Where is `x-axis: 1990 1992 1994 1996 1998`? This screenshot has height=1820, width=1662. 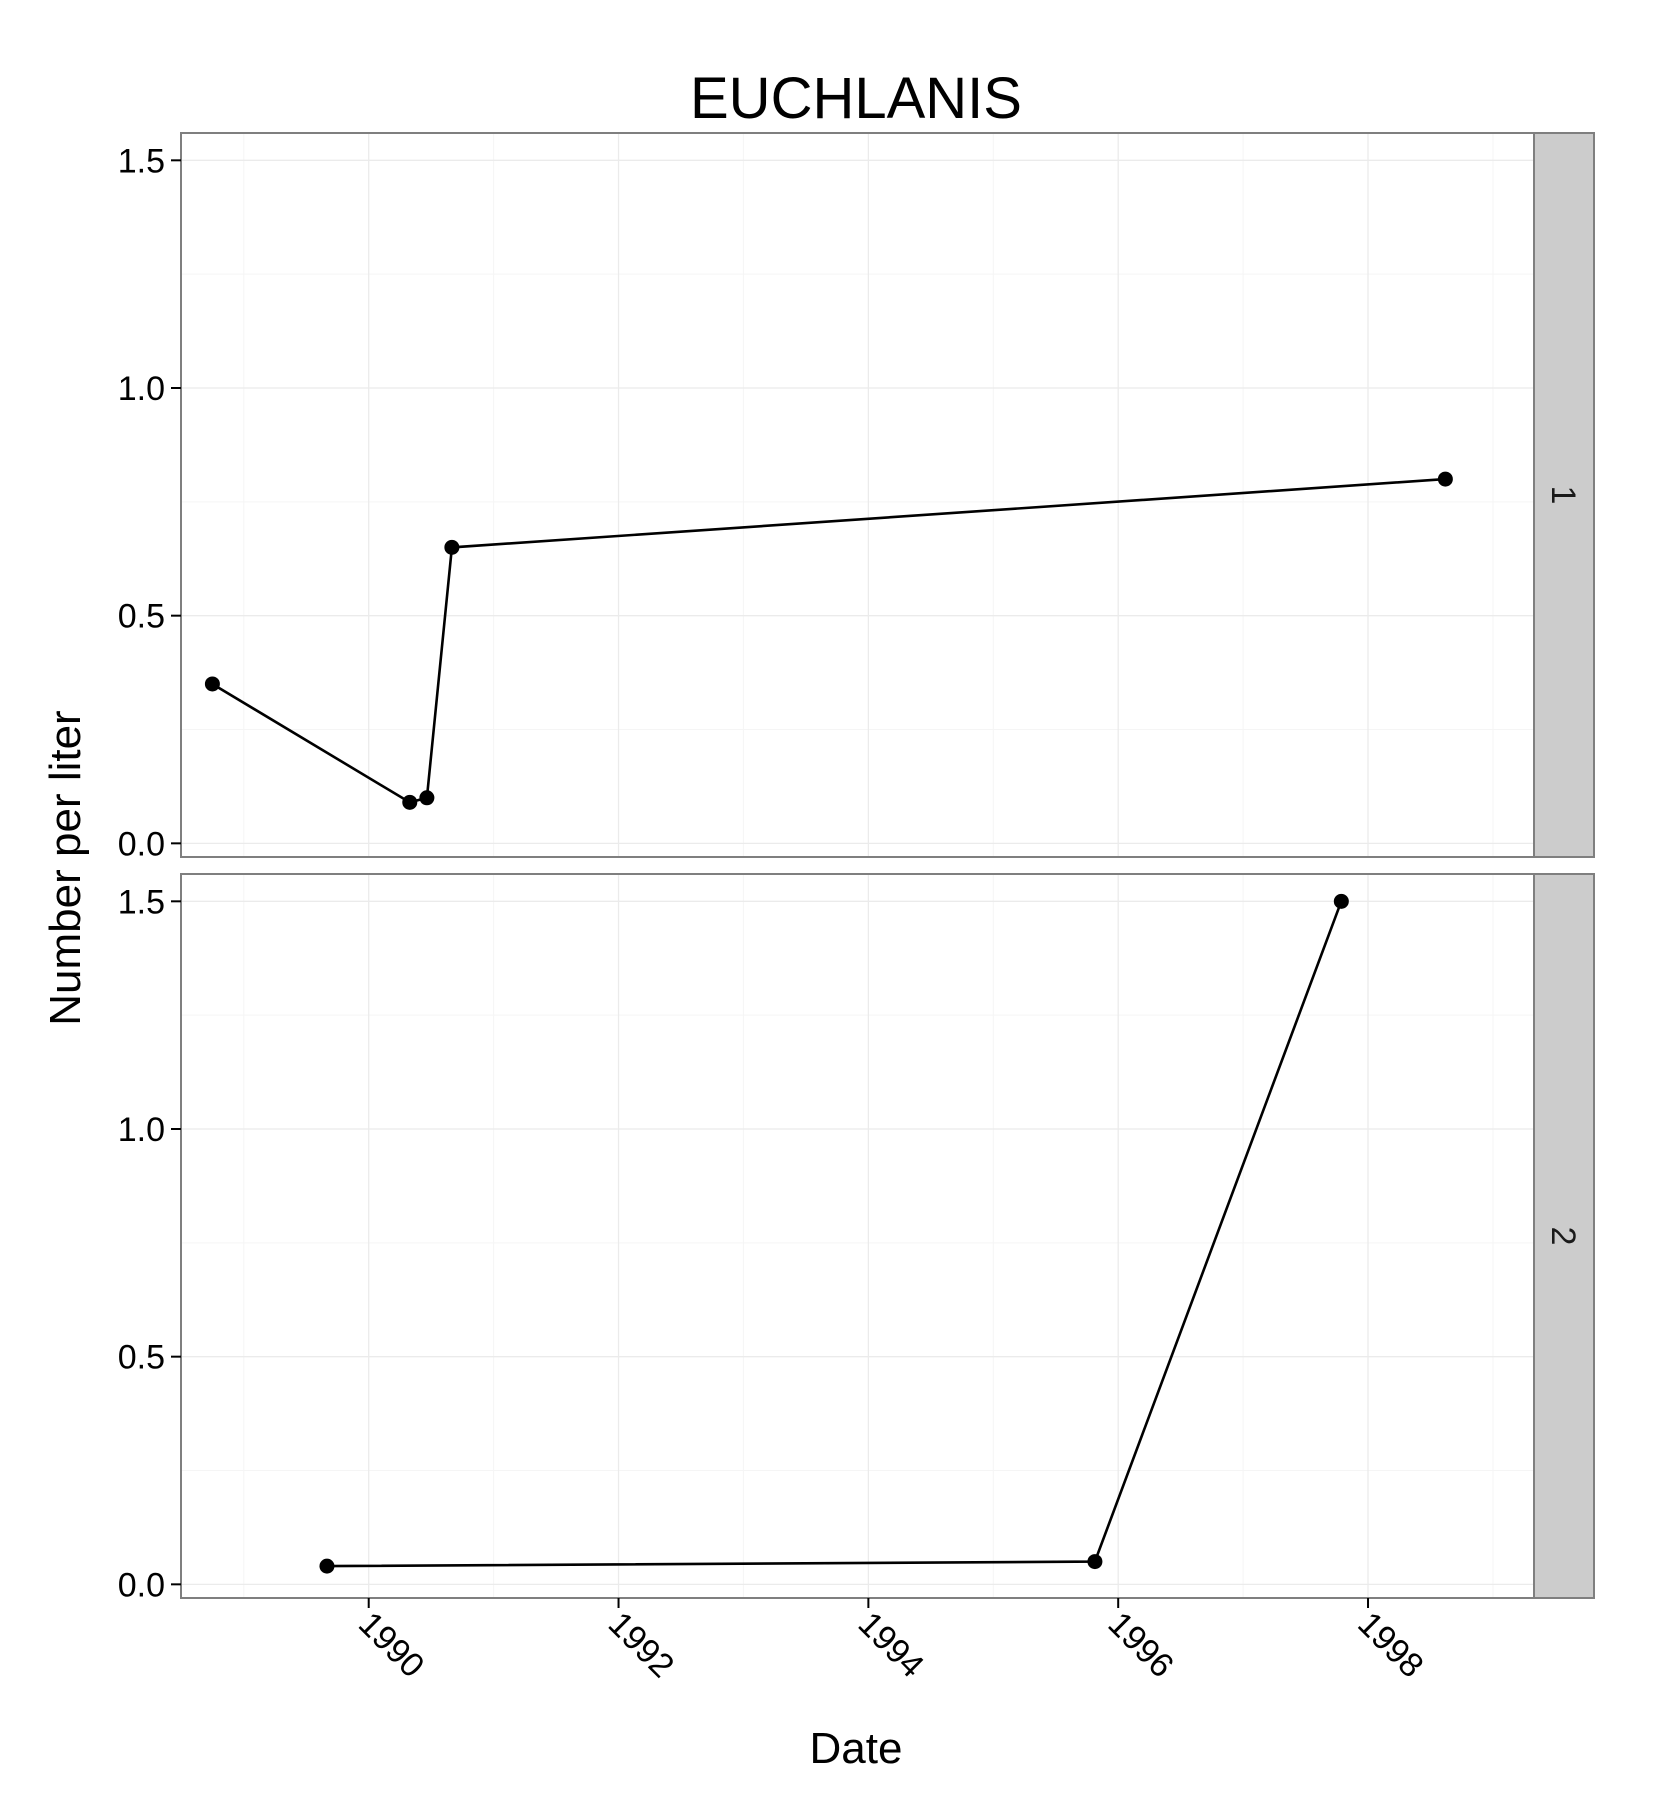 x-axis: 1990 1992 1994 1996 1998 is located at coordinates (891, 1641).